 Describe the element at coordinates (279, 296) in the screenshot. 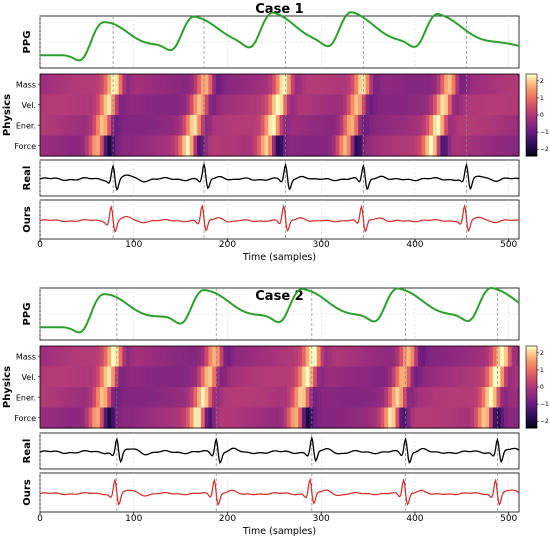

I see `case-title: Case 2` at that location.